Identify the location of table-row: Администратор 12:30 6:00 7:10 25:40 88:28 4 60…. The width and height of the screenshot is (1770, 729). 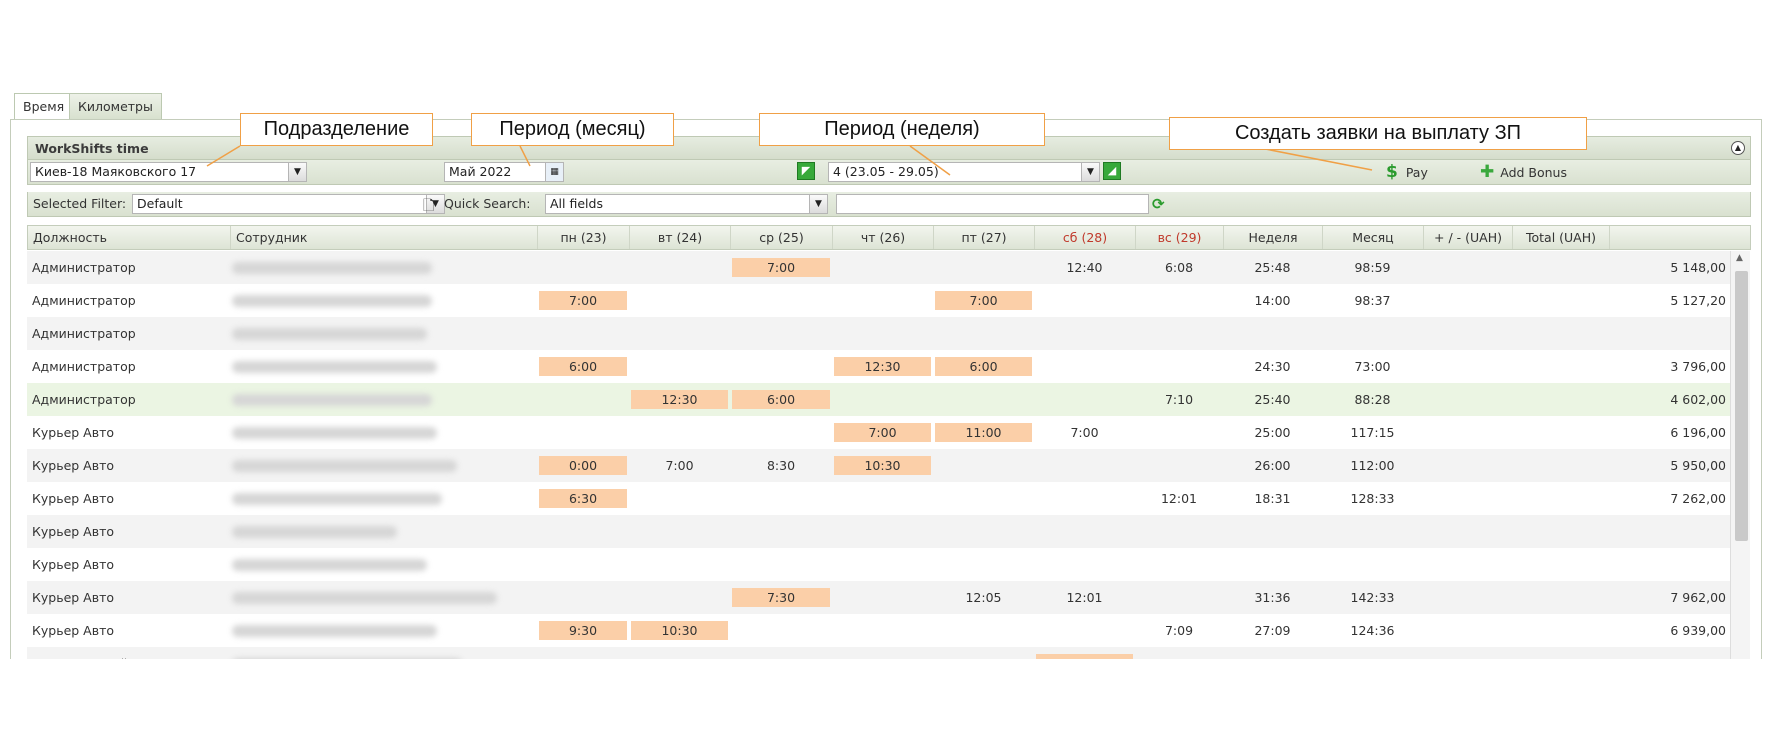
(878, 399).